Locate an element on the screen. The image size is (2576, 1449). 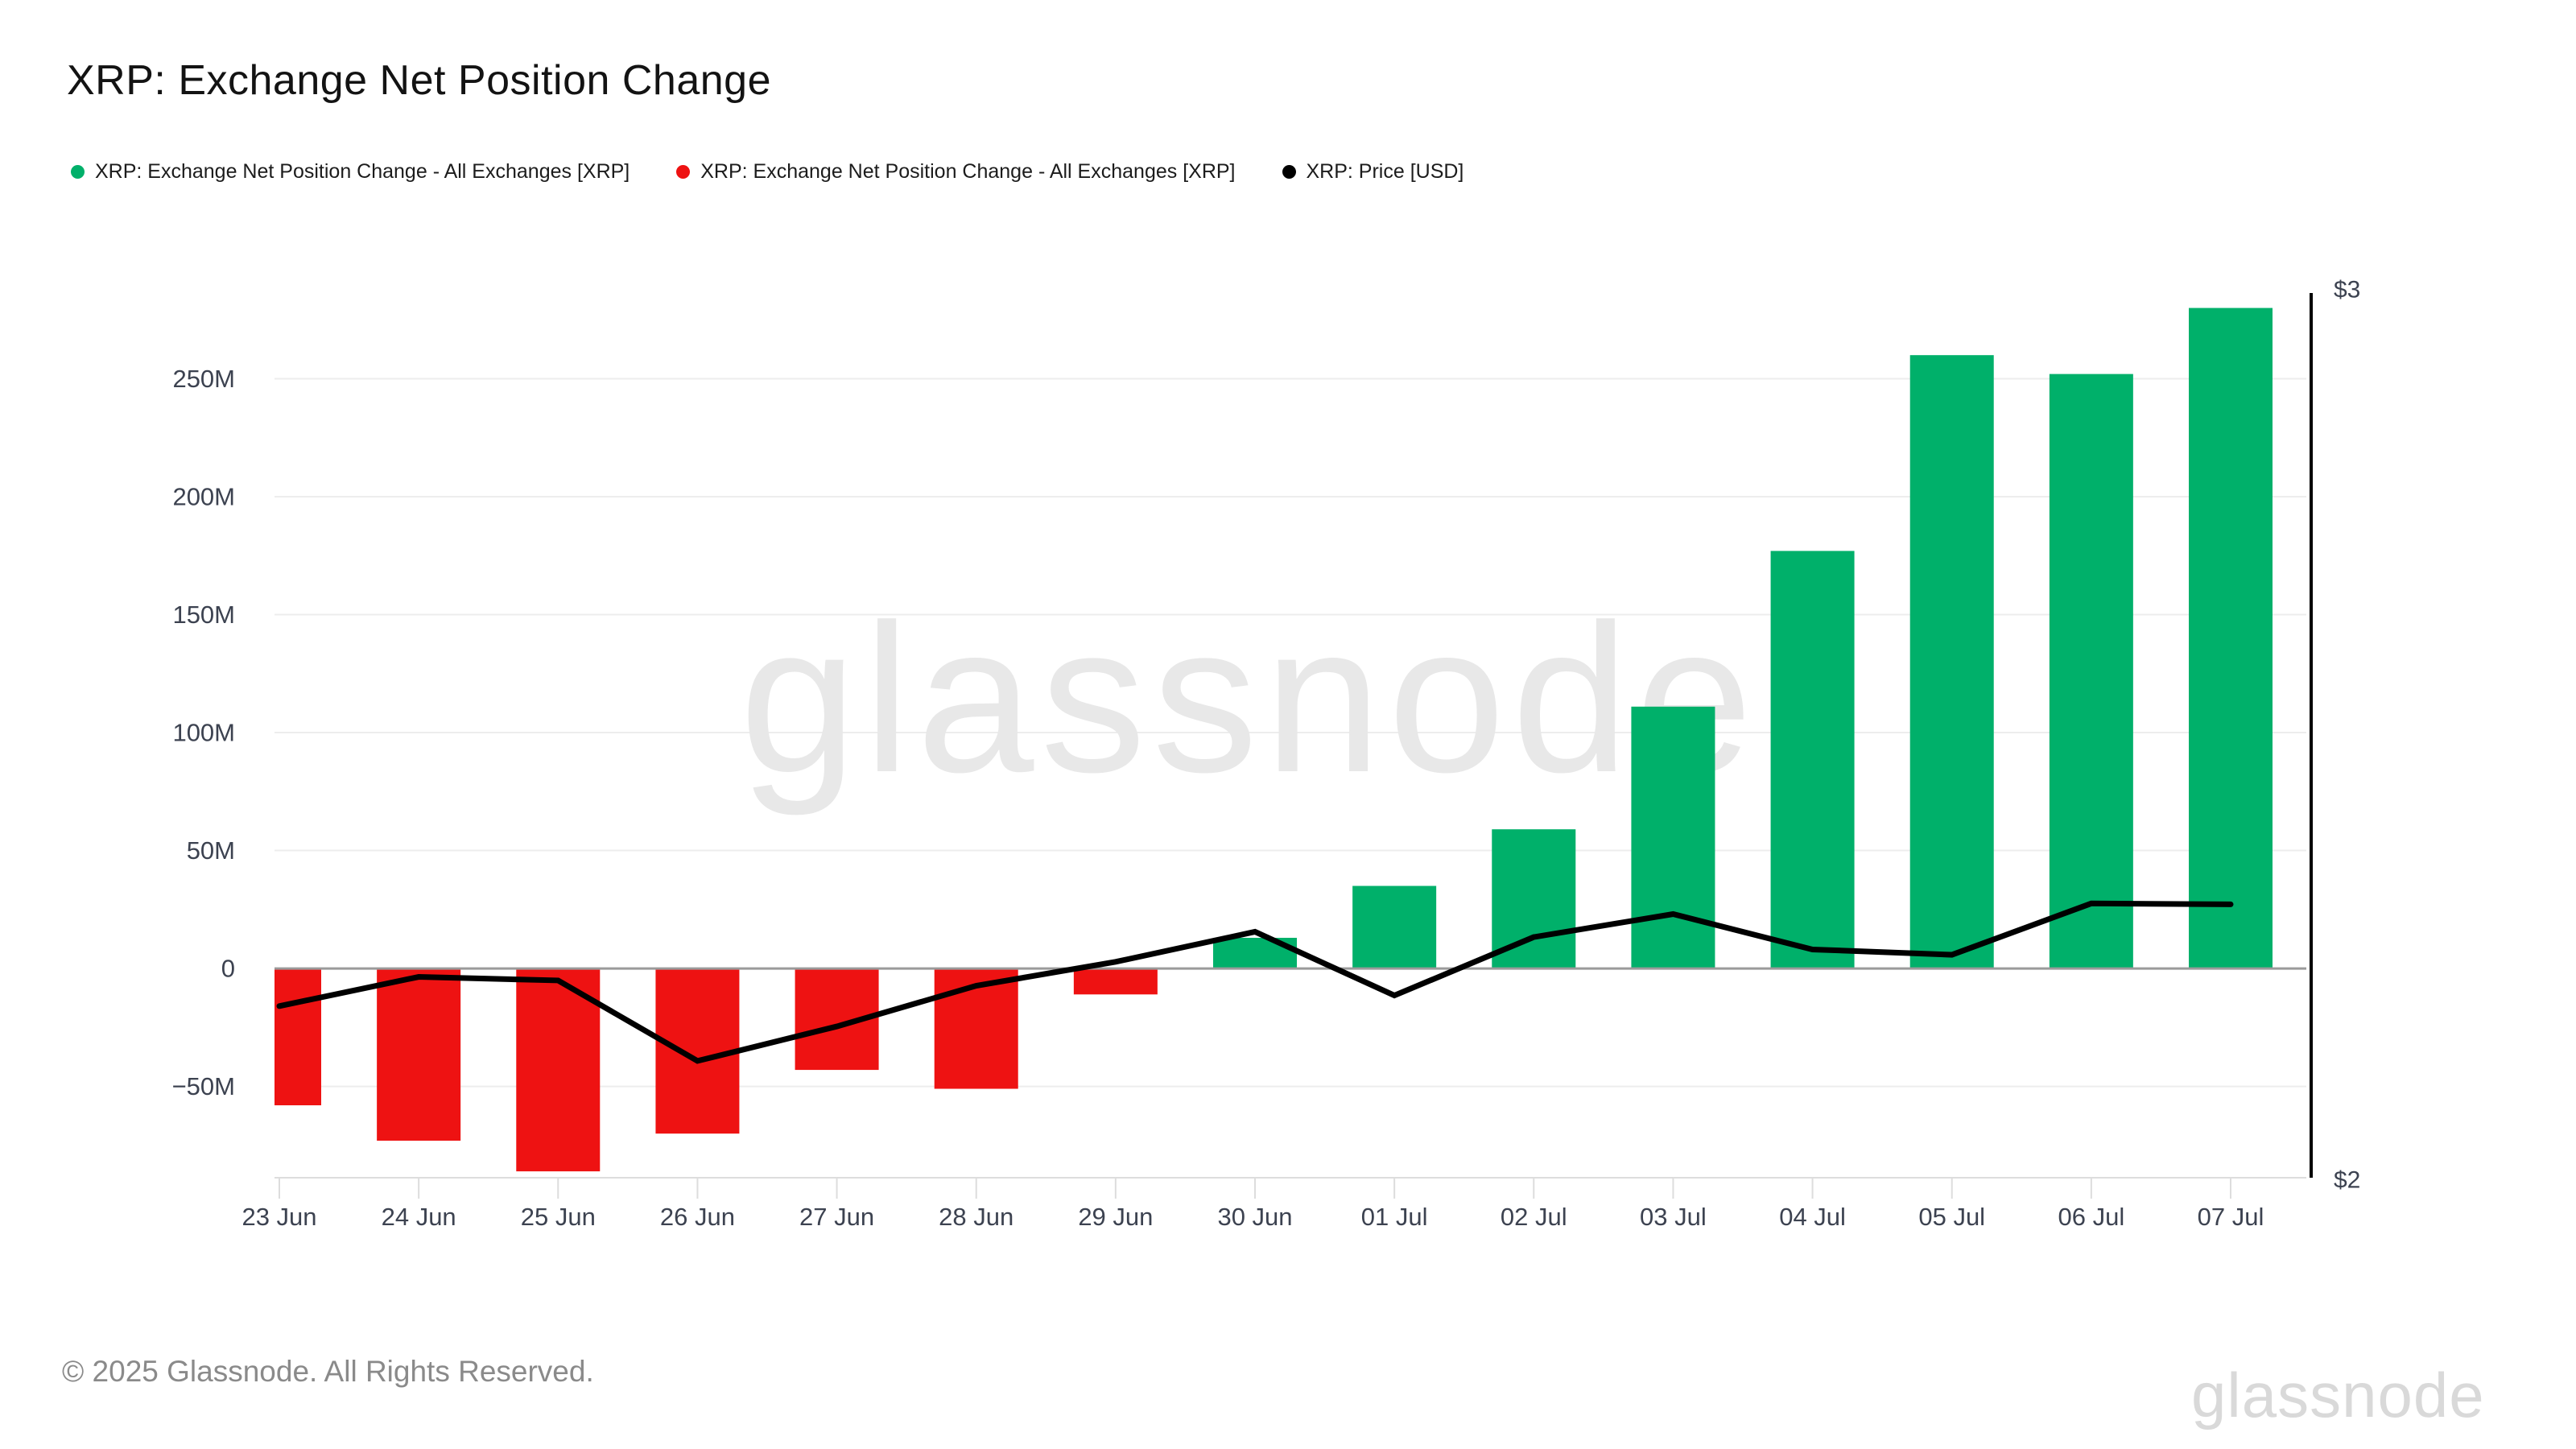
legend-item: XRP: Price [USD] is located at coordinates (1373, 172).